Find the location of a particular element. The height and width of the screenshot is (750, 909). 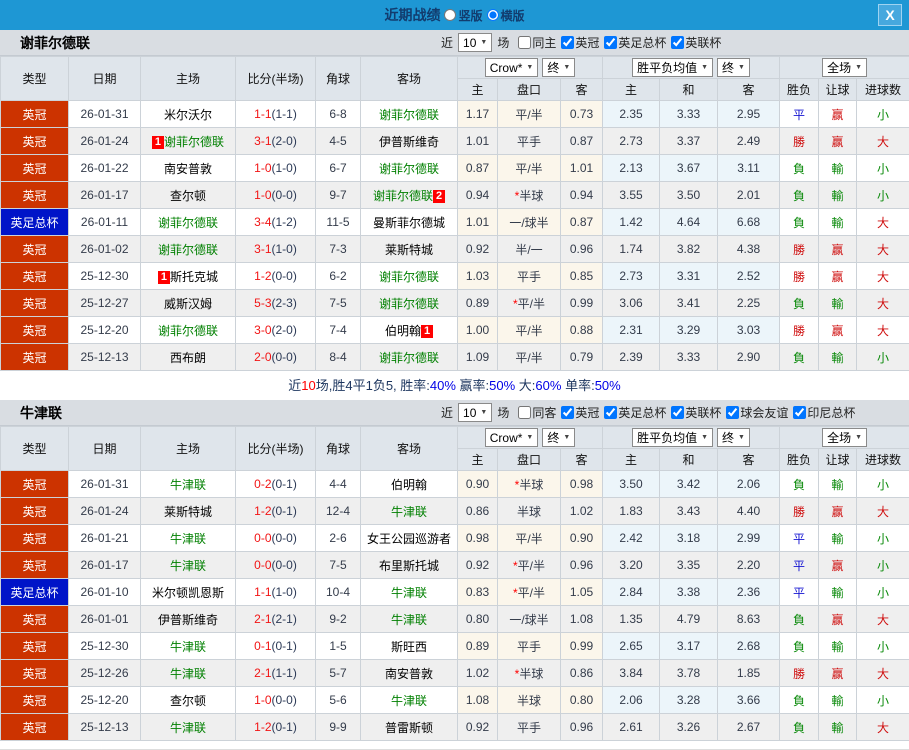

away-team-name: 普雷斯顿 is located at coordinates (408, 727).